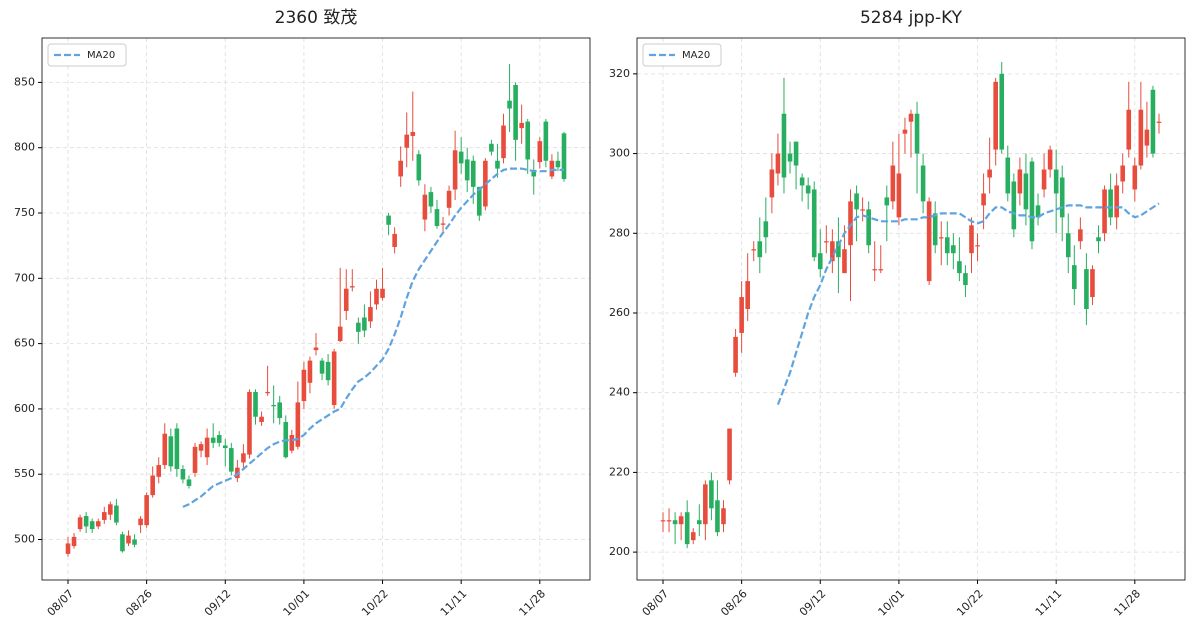  I want to click on y-tick-label: 260, so click(619, 312).